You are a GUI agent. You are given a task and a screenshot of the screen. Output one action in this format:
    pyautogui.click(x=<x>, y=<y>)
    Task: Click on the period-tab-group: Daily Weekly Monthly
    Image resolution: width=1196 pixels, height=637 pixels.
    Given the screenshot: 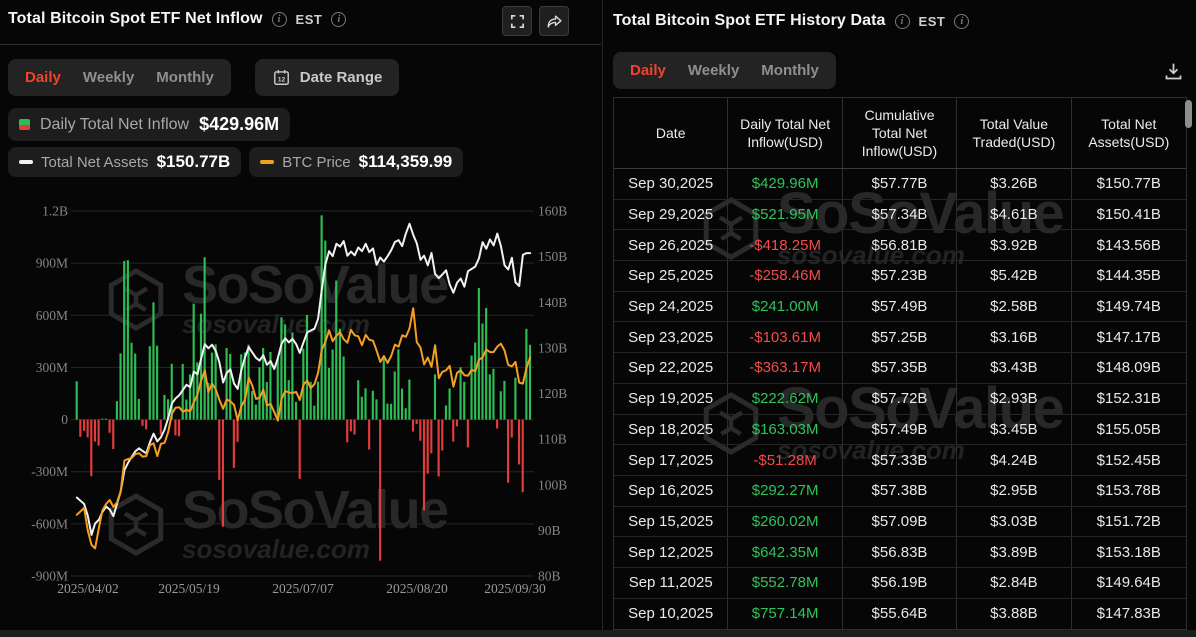 What is the action you would take?
    pyautogui.click(x=119, y=77)
    